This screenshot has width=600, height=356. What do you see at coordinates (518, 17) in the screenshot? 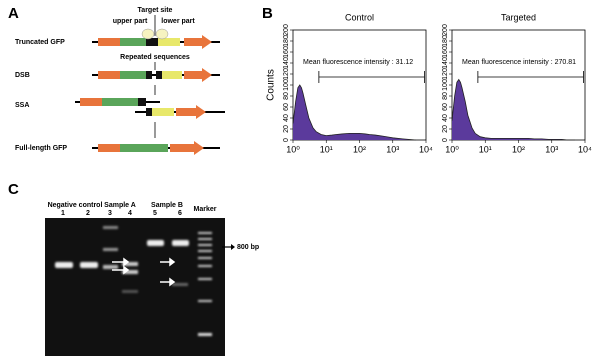
I see `chart-title: Targeted` at bounding box center [518, 17].